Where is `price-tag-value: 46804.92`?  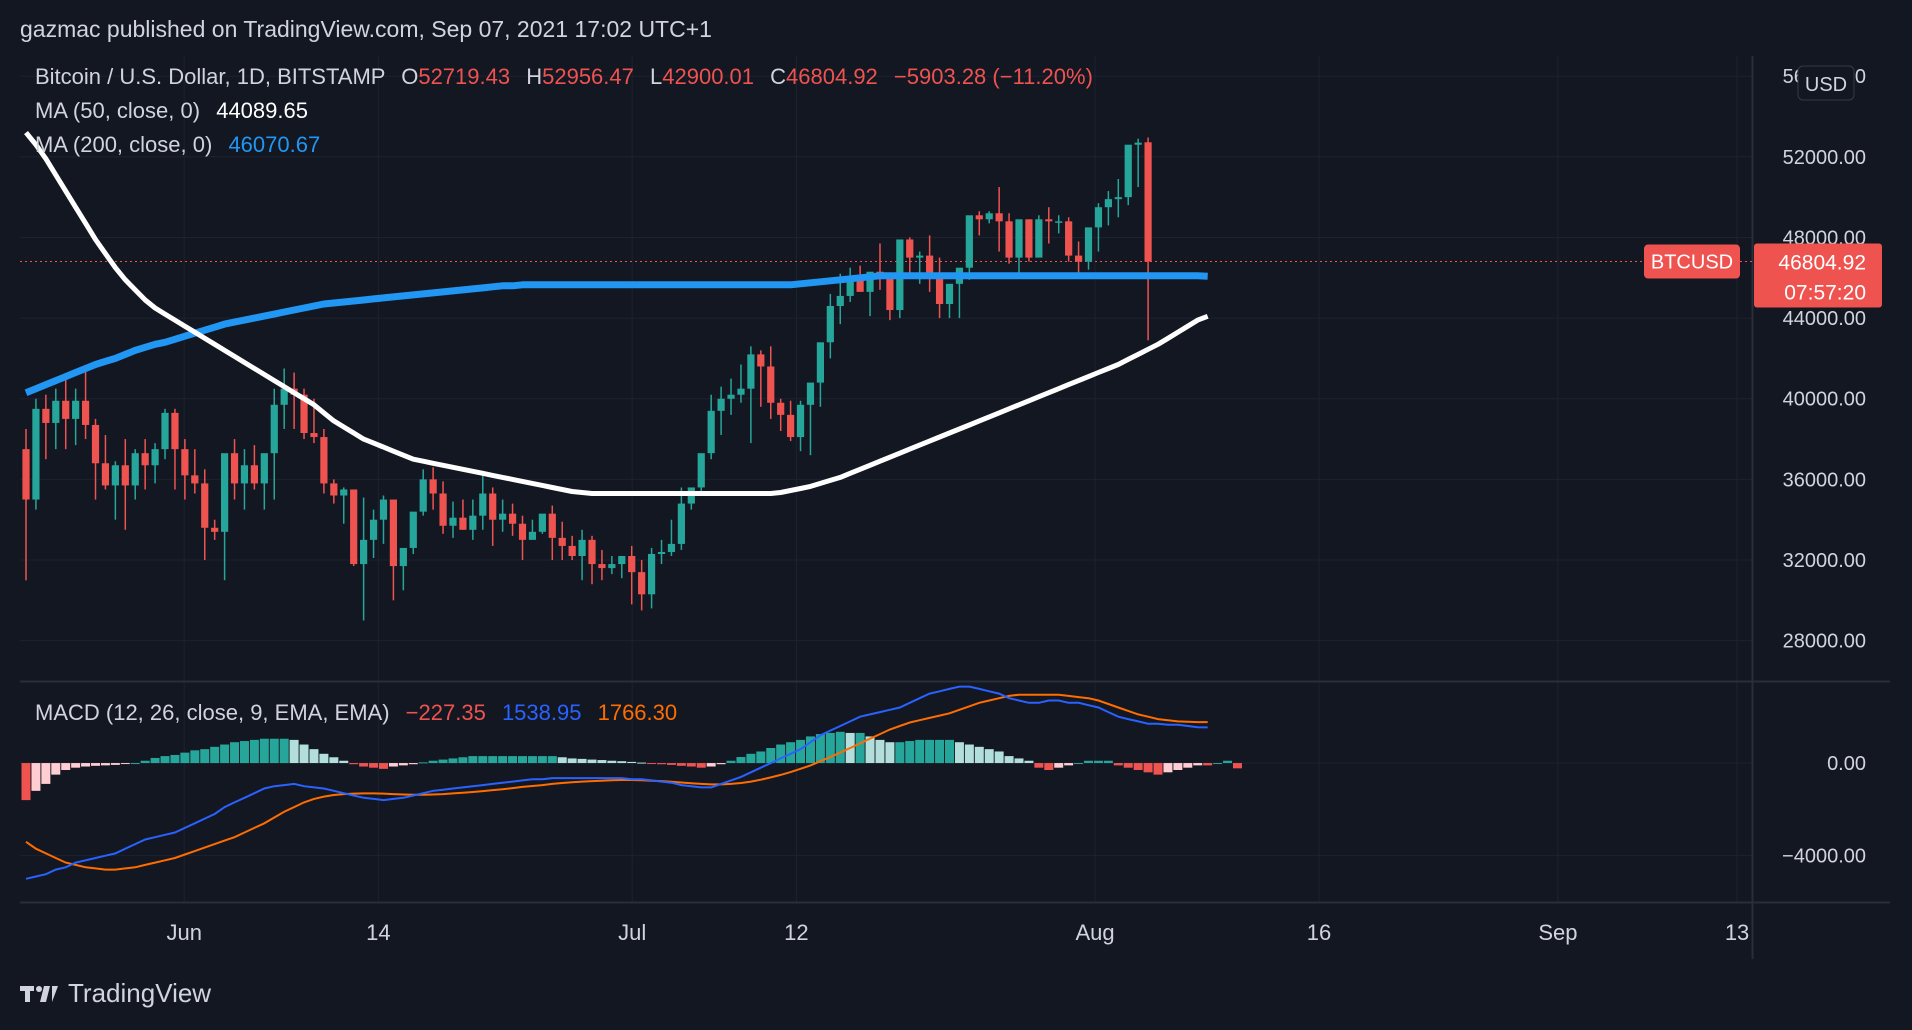 price-tag-value: 46804.92 is located at coordinates (1822, 263).